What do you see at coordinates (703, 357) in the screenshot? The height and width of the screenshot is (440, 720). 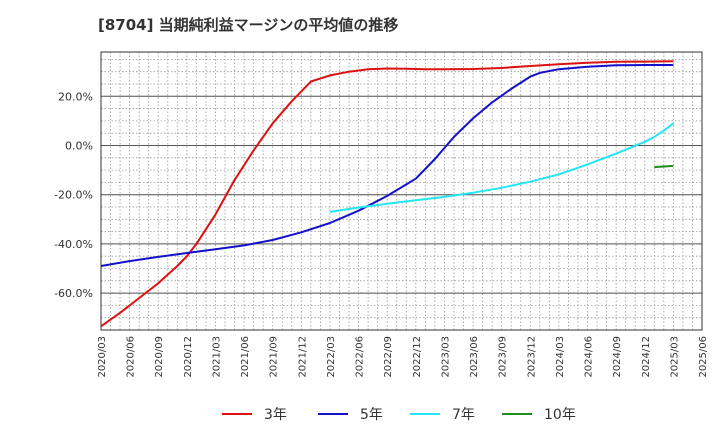 I see `x-tick-label: 2025/06` at bounding box center [703, 357].